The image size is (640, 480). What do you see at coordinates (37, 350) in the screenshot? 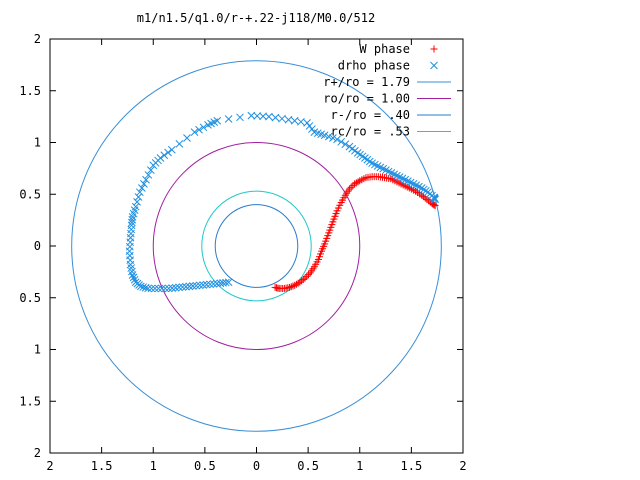
I see `y-tick-label: 1` at bounding box center [37, 350].